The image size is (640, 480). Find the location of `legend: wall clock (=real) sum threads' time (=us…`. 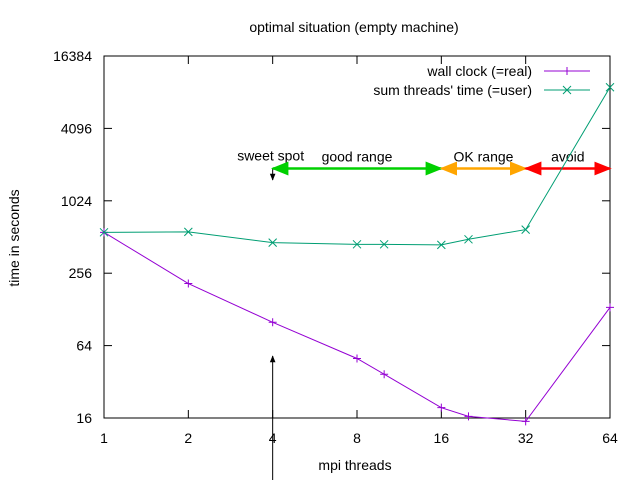

legend: wall clock (=real) sum threads' time (=us… is located at coordinates (481, 80).